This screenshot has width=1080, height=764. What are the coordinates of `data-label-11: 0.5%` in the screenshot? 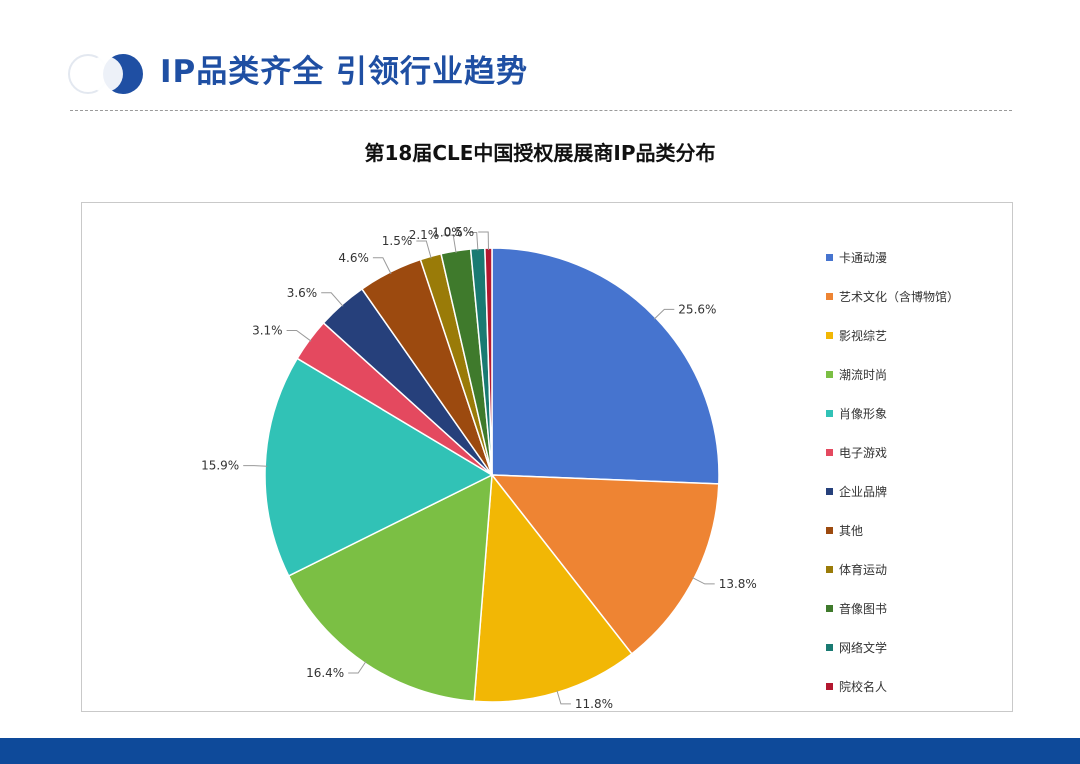 It's located at (459, 232).